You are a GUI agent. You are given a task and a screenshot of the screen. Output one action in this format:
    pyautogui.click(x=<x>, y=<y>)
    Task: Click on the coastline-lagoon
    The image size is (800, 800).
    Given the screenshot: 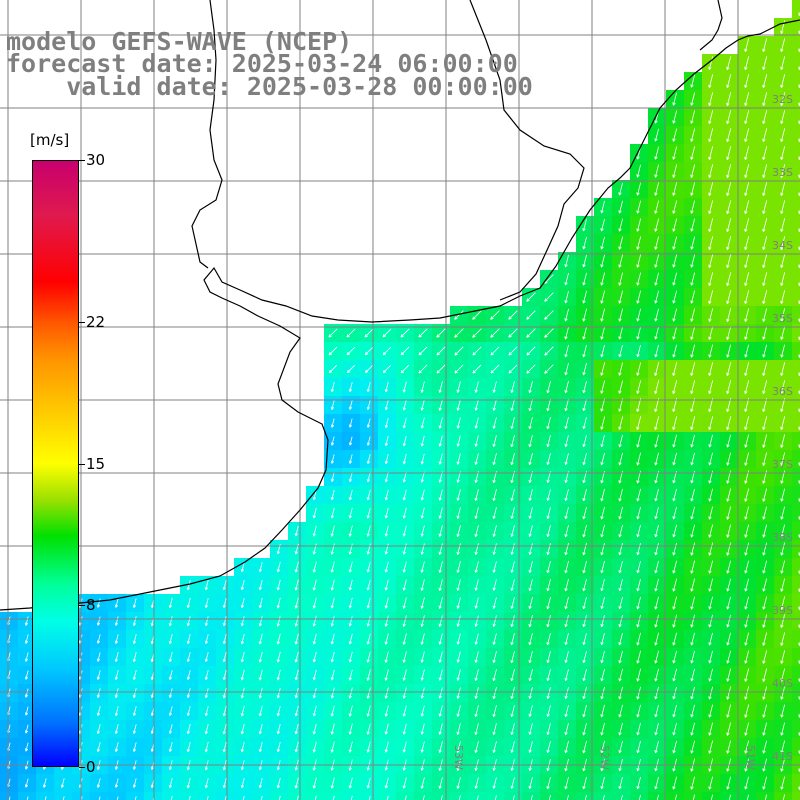 What is the action you would take?
    pyautogui.click(x=527, y=150)
    